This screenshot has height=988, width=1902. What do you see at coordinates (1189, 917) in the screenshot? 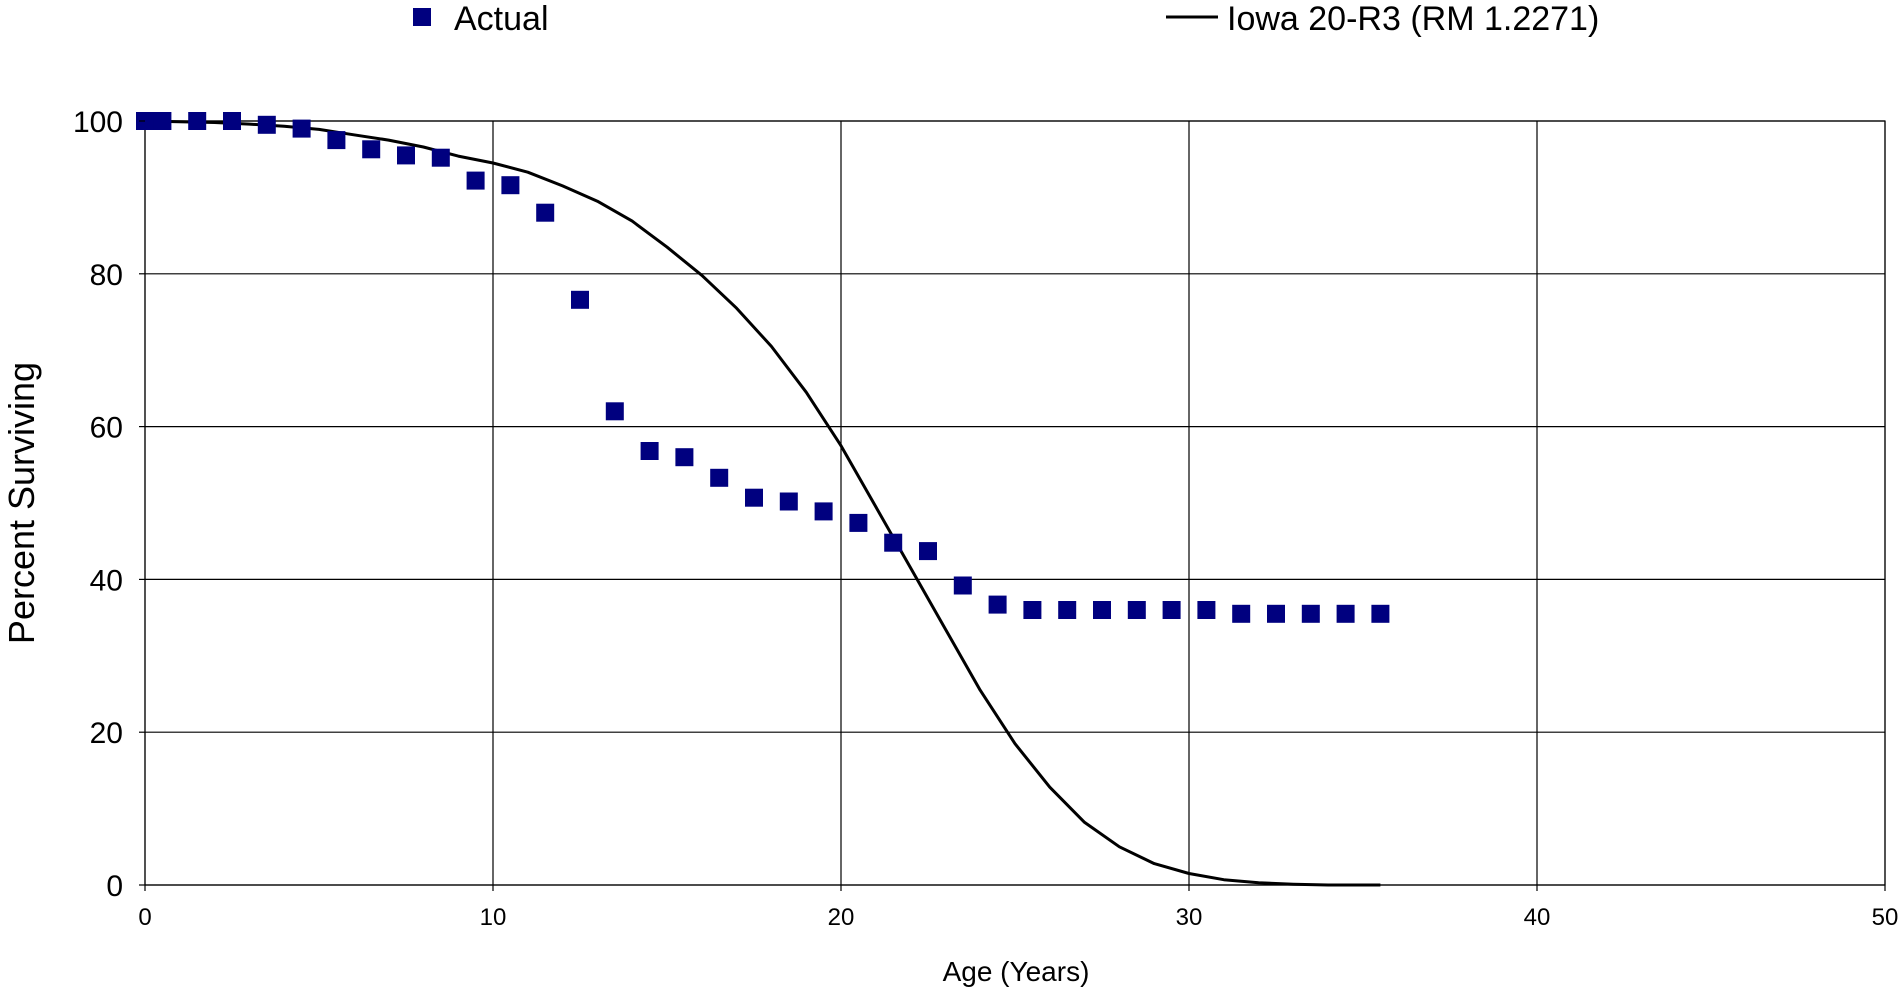
I see `x-tick-label: 30` at bounding box center [1189, 917].